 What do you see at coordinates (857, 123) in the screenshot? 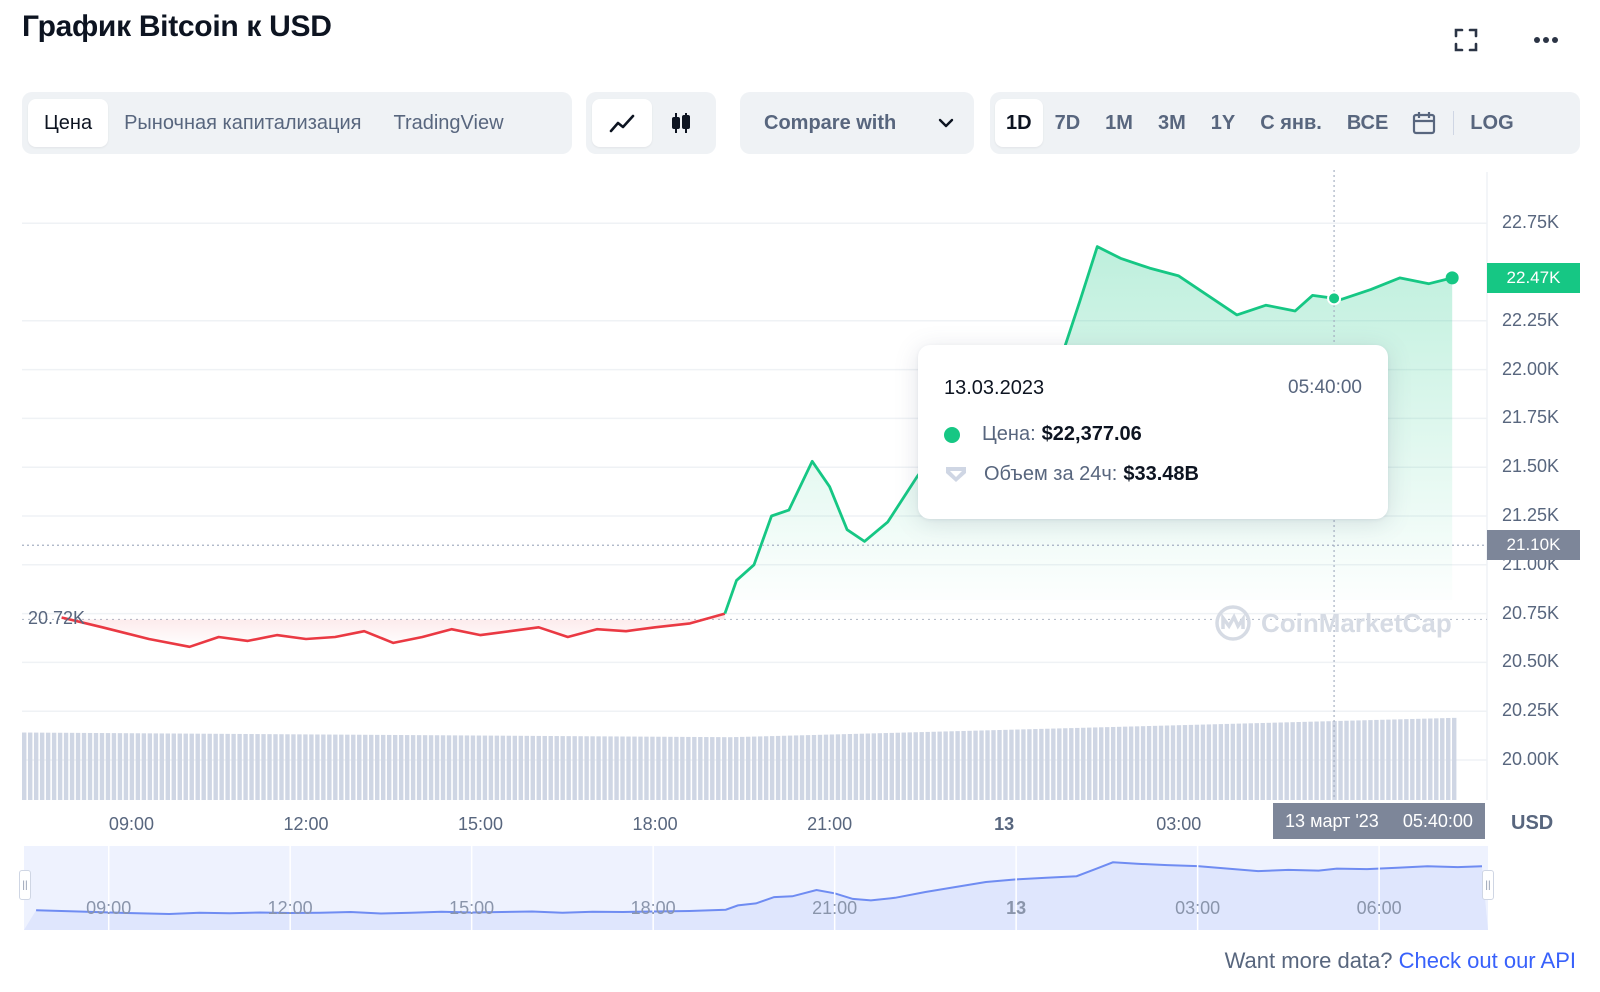
I see `compare-with-select: Compare with` at bounding box center [857, 123].